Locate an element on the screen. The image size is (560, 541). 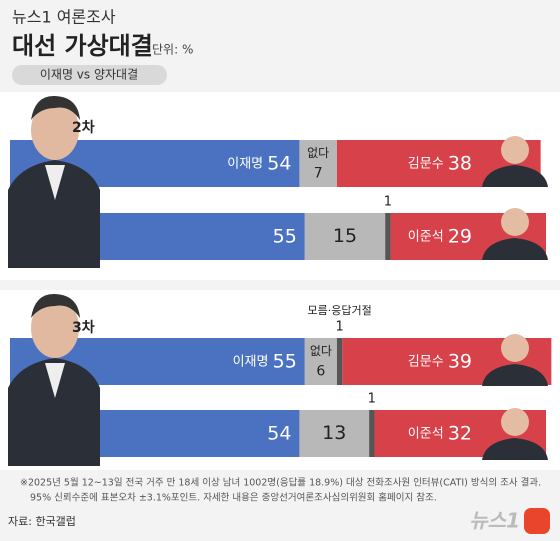
title: 대선 가상대결 is located at coordinates (82, 46).